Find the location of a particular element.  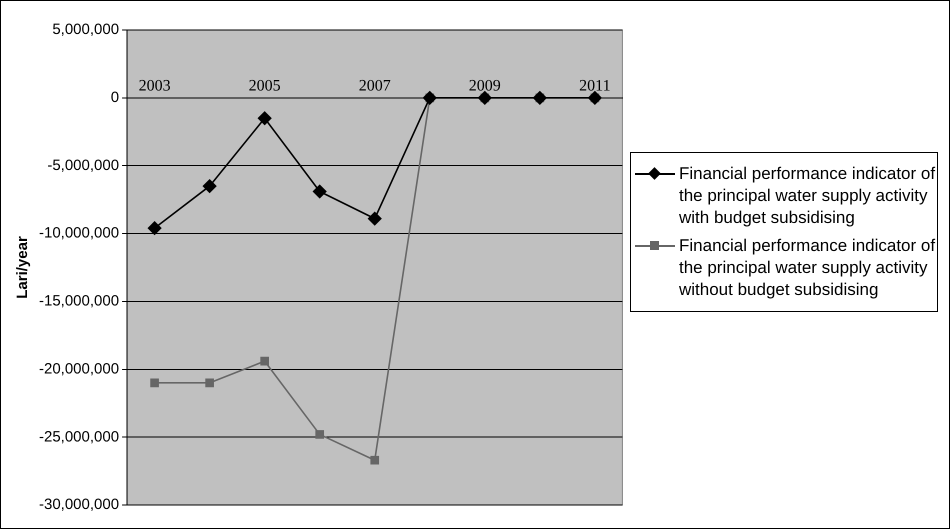

y-tick-label: -20,000,000 is located at coordinates (79, 369).